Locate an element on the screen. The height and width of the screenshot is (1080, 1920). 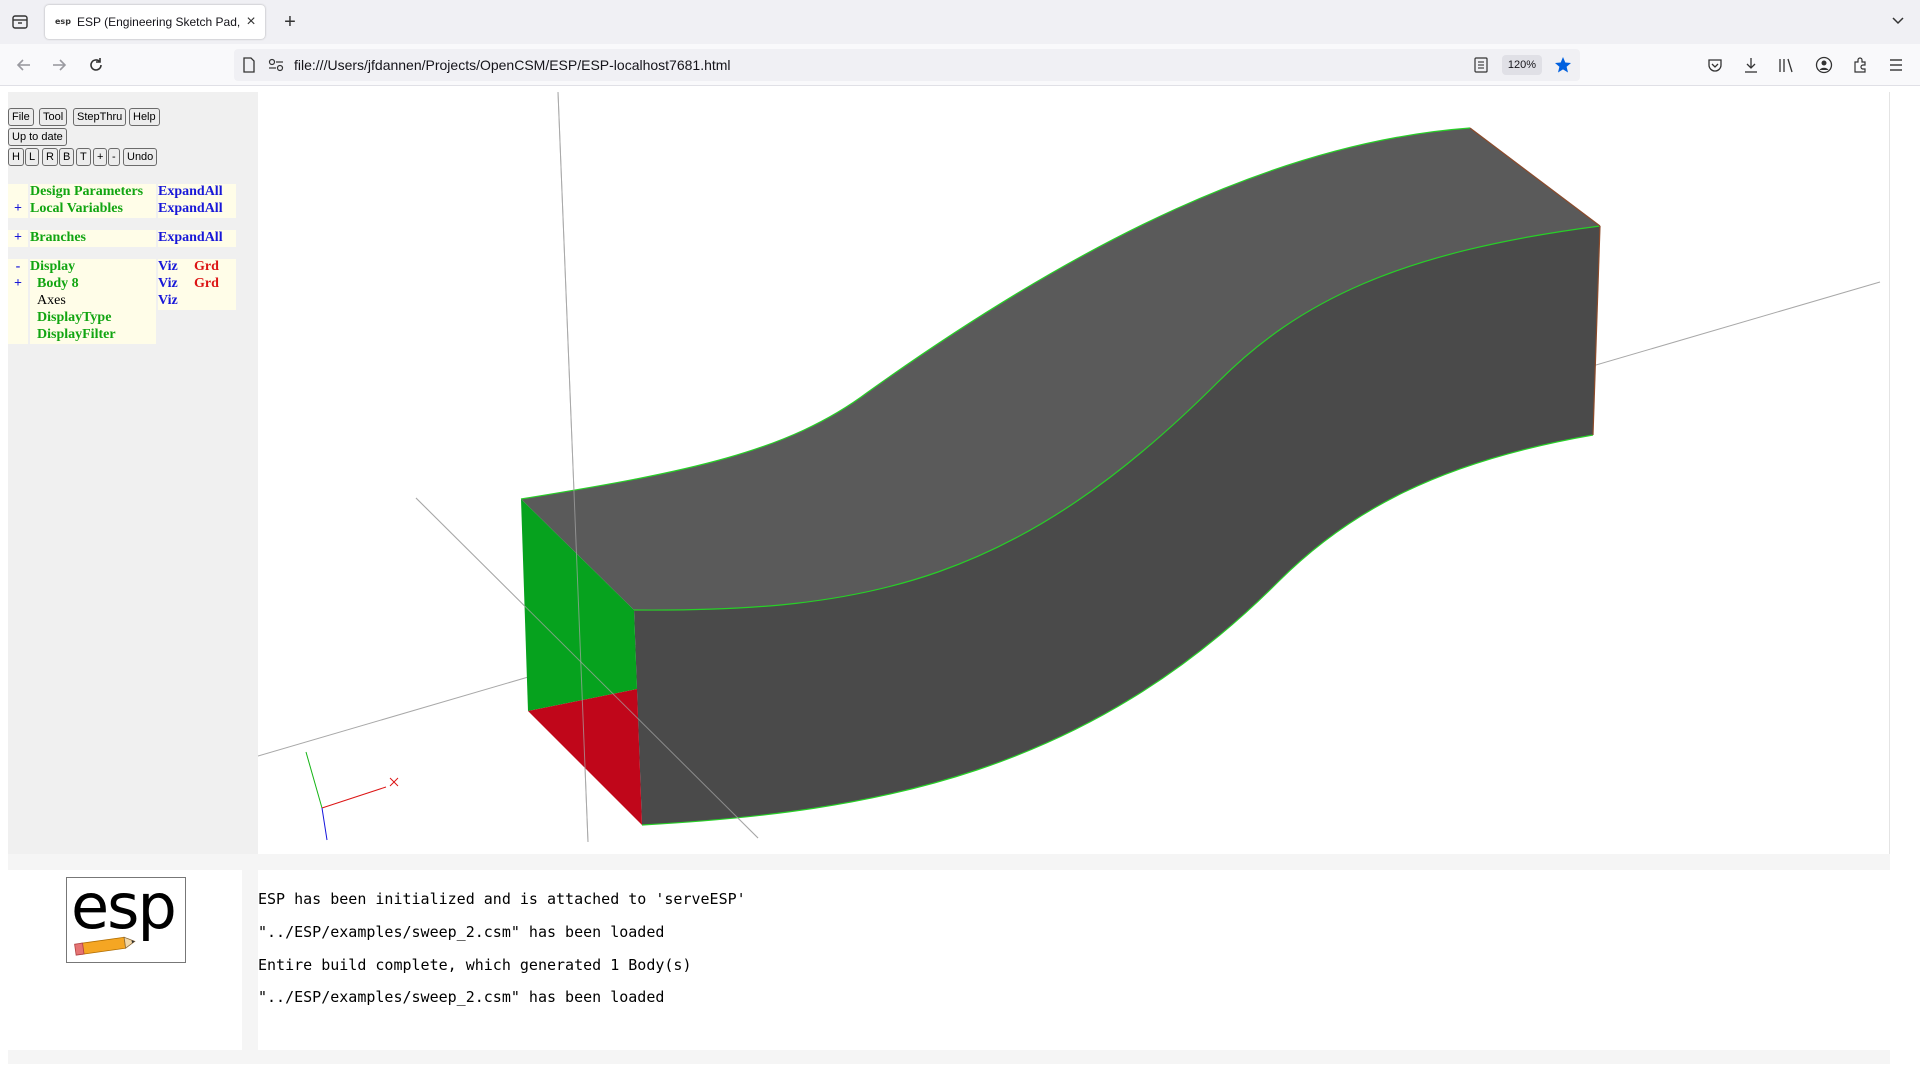
reload-icon is located at coordinates (96, 65).